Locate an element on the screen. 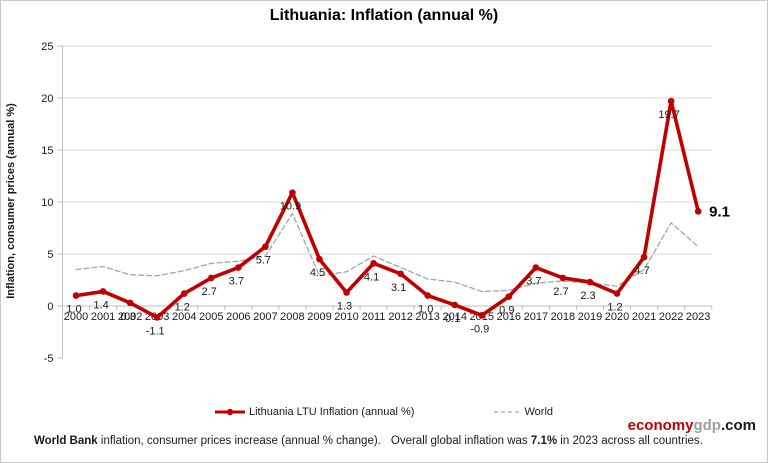 This screenshot has width=768, height=463. data-label: 1.4 is located at coordinates (100, 305).